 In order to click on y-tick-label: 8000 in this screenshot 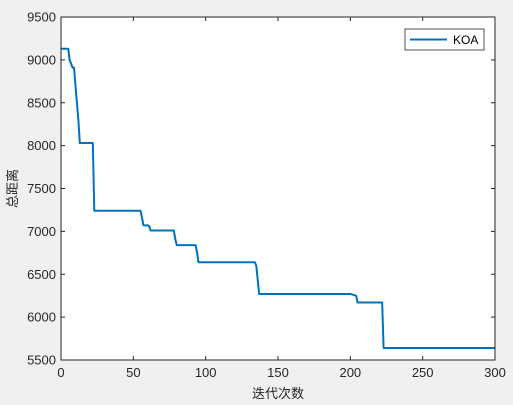, I will do `click(41, 145)`.